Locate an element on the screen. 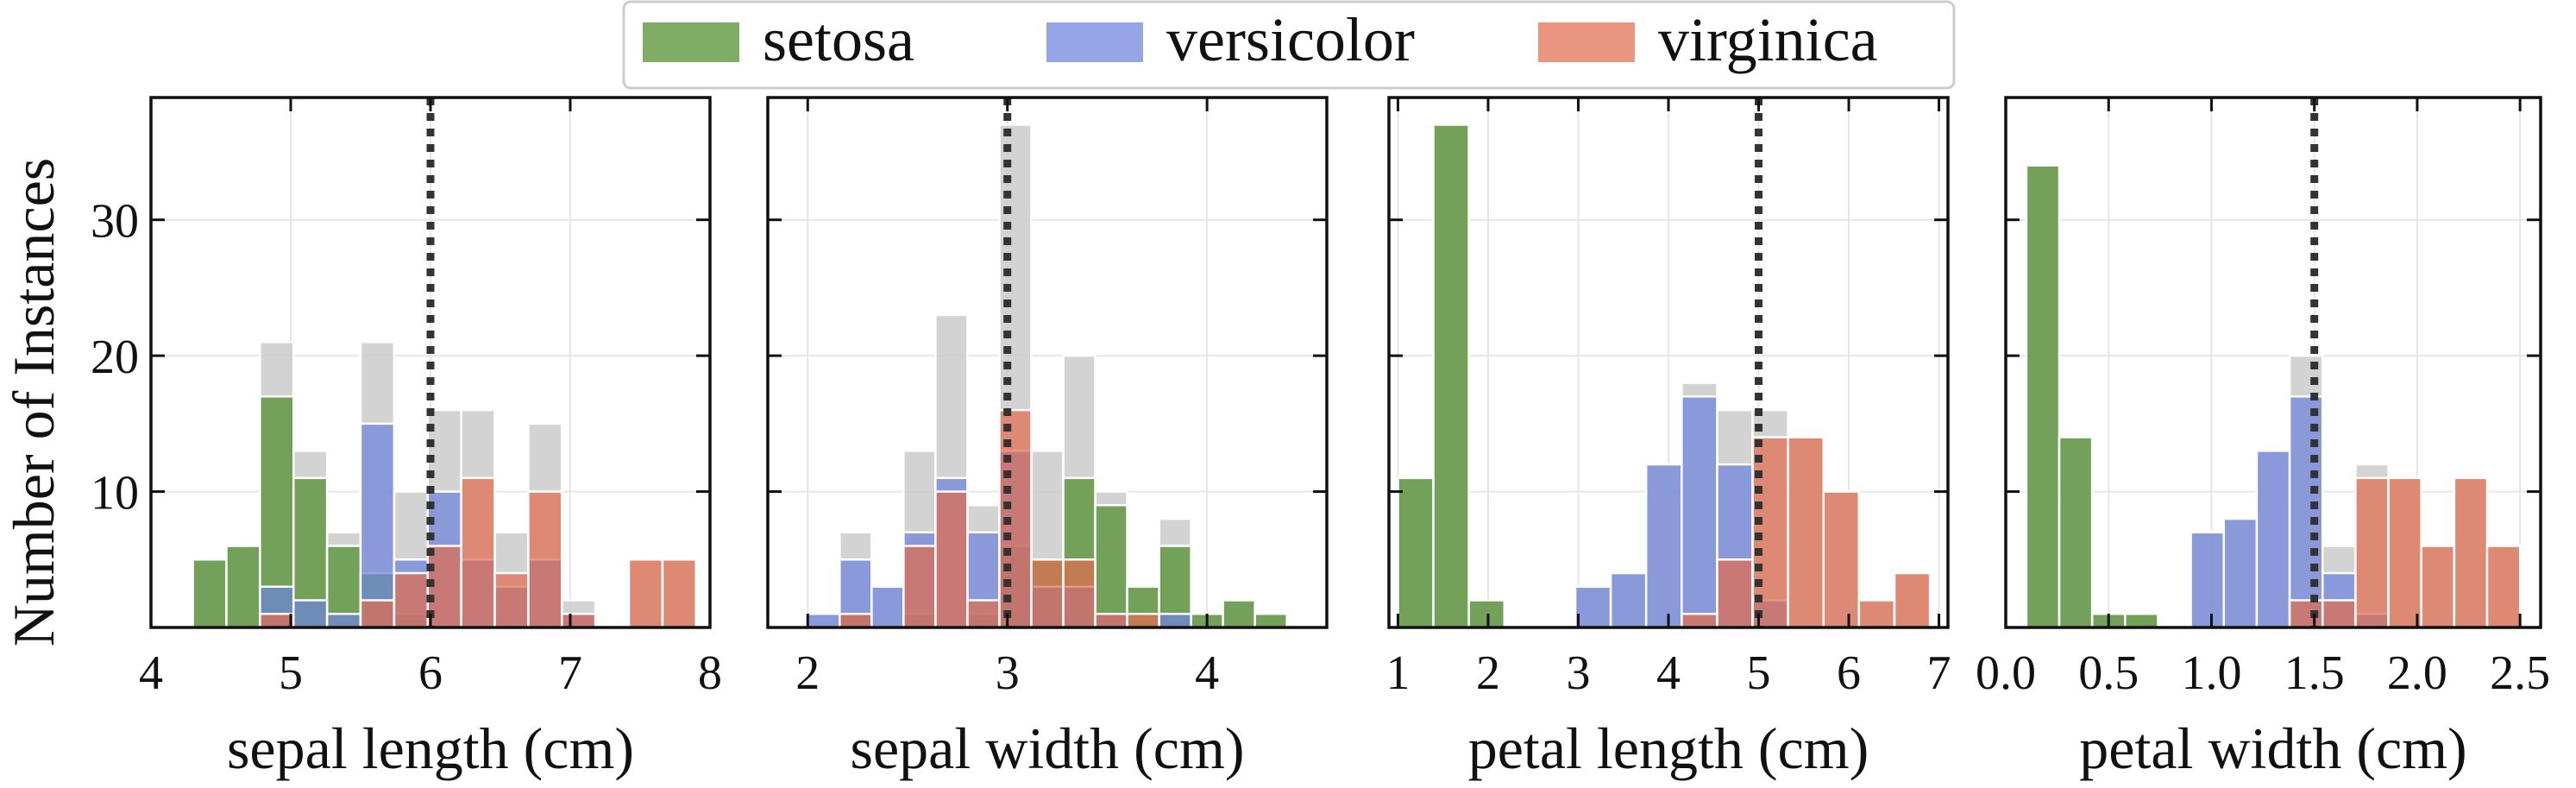  y-tick-label: 30 is located at coordinates (115, 222).